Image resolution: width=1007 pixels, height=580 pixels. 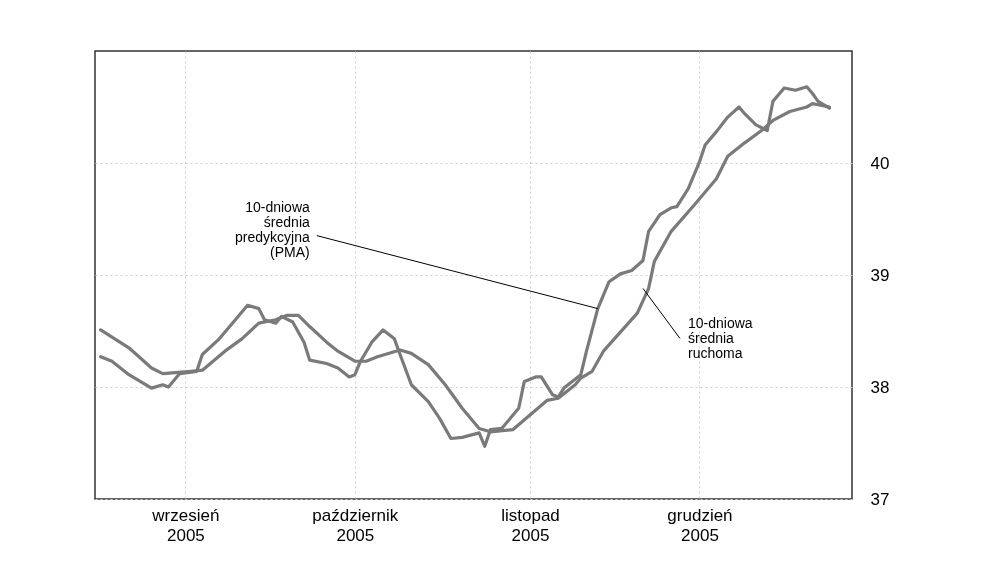 I want to click on y-tick-label: 38, so click(x=880, y=387).